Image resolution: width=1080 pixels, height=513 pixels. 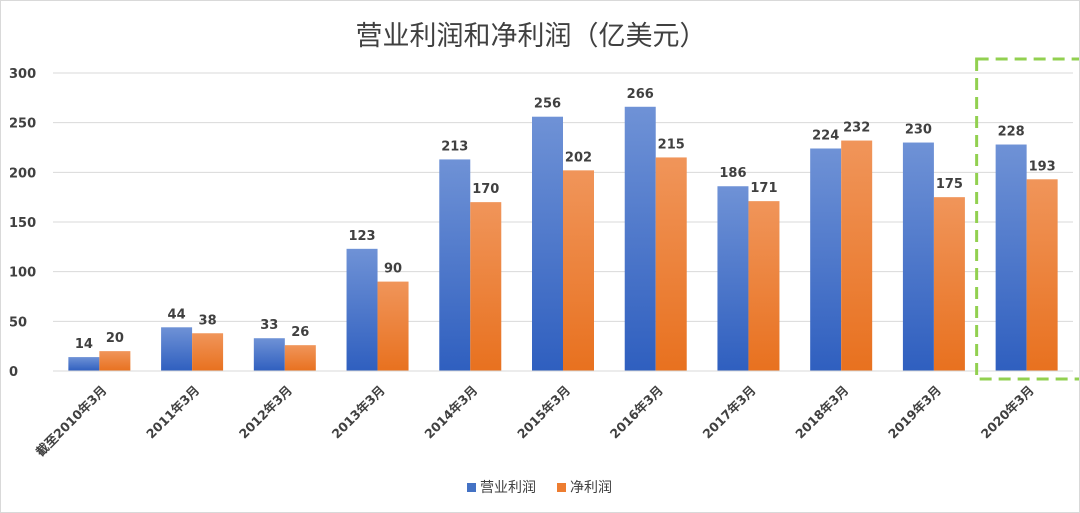 I want to click on data-label: 215, so click(x=671, y=144).